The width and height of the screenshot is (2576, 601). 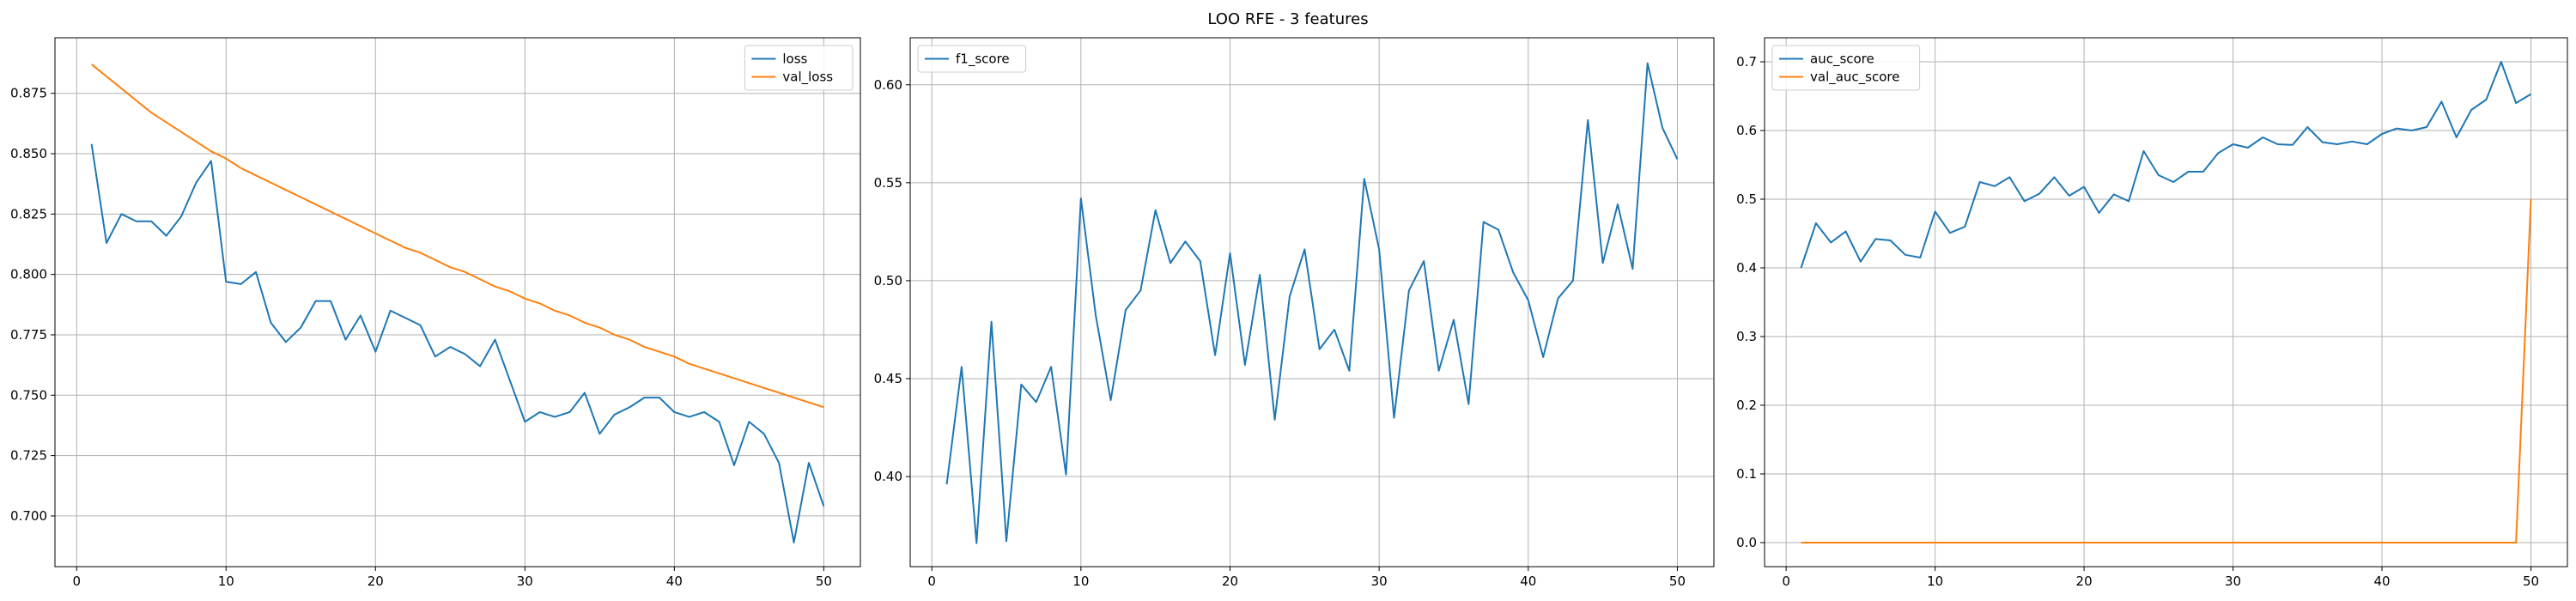 What do you see at coordinates (983, 60) in the screenshot?
I see `legend-label-f1-score: f1_score` at bounding box center [983, 60].